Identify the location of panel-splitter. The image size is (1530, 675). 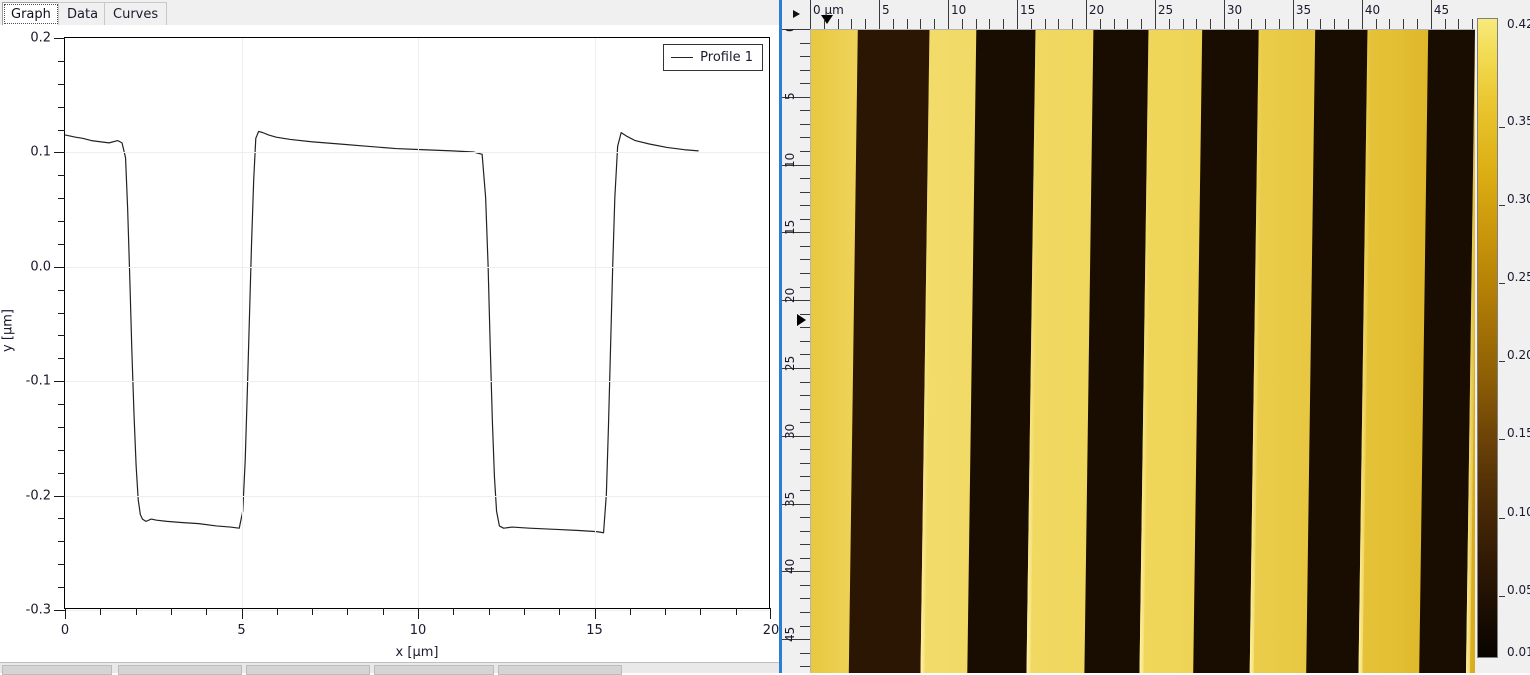
(780, 336).